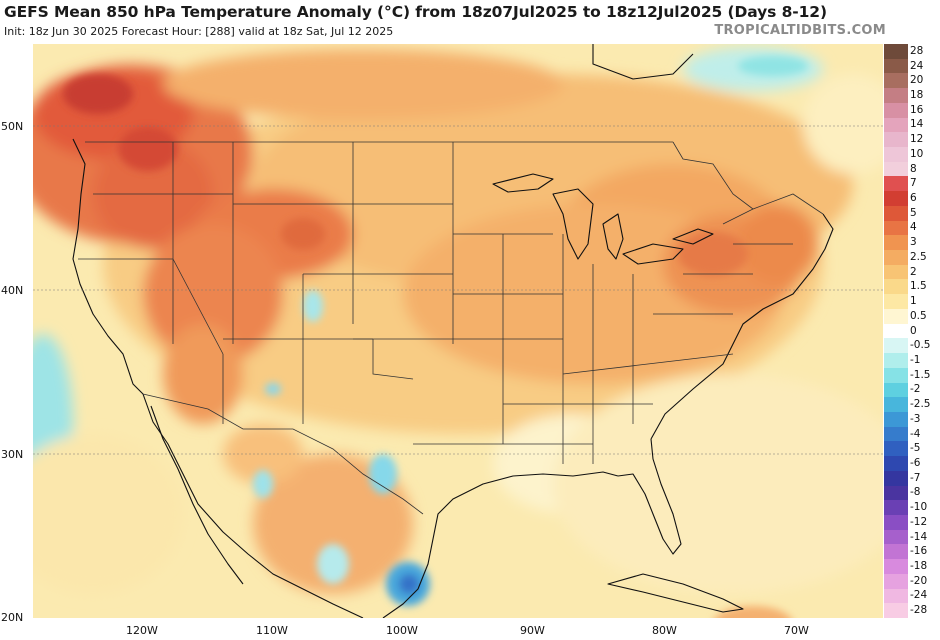 The image size is (940, 640). I want to click on lon-label-80w: 80W, so click(664, 630).